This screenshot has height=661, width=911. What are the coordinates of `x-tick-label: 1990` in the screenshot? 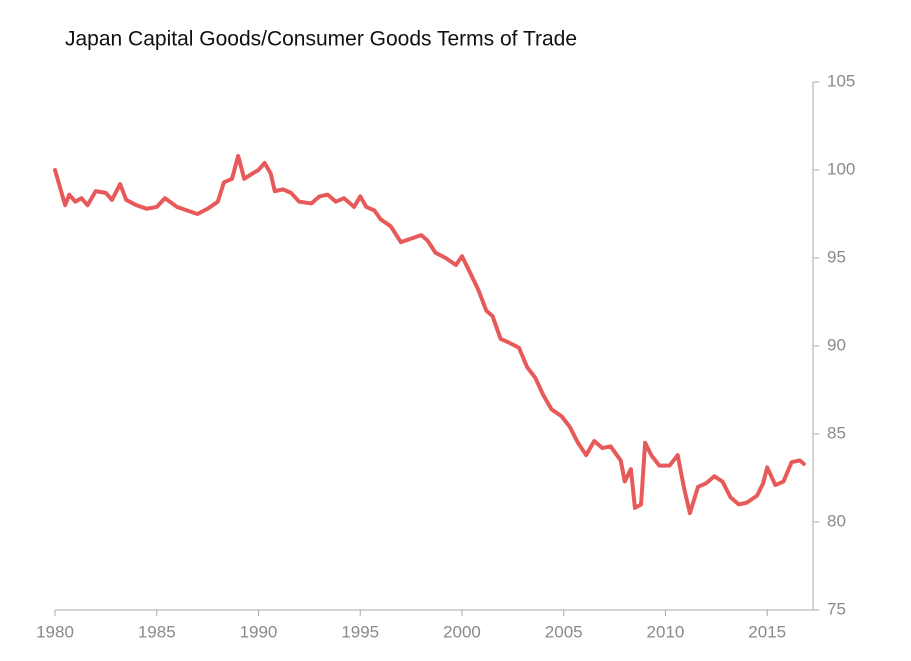 It's located at (259, 631).